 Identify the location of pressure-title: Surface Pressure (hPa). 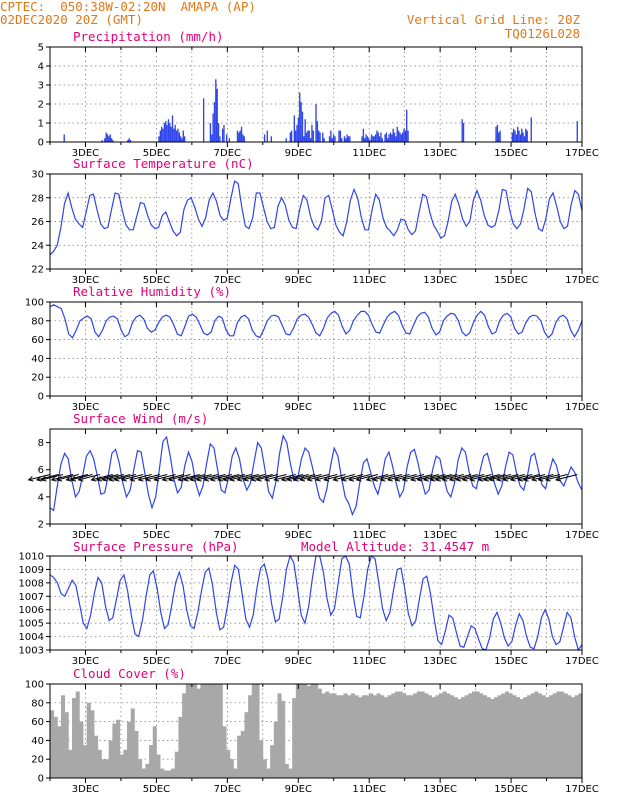
(156, 546).